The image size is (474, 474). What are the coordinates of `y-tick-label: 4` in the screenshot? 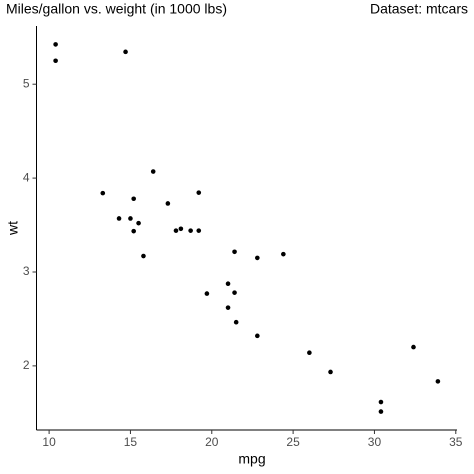 It's located at (26, 177).